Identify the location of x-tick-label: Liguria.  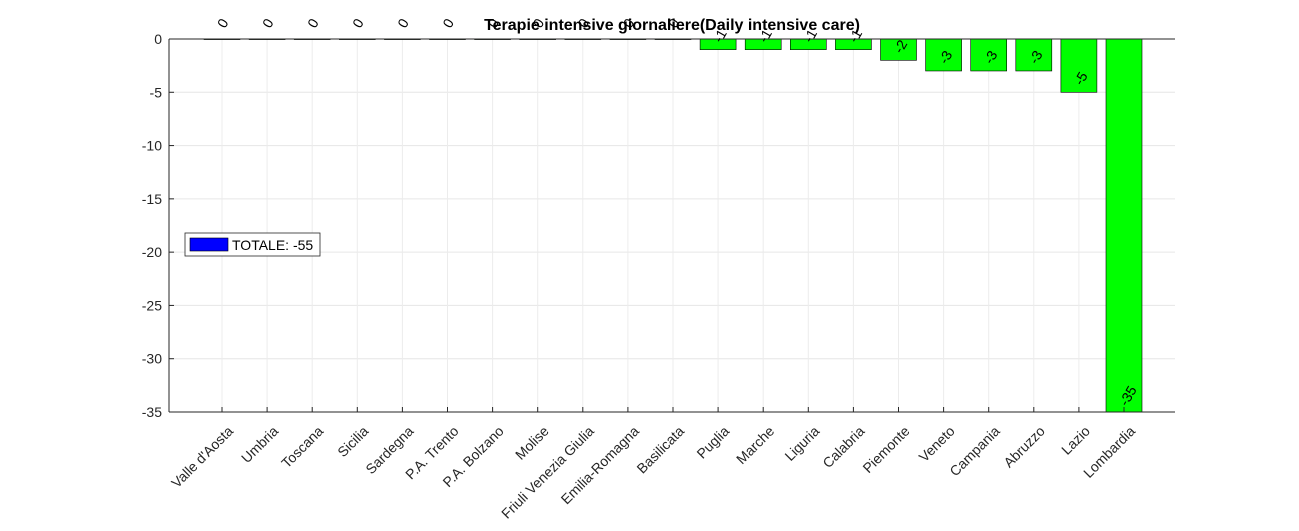
(801, 443).